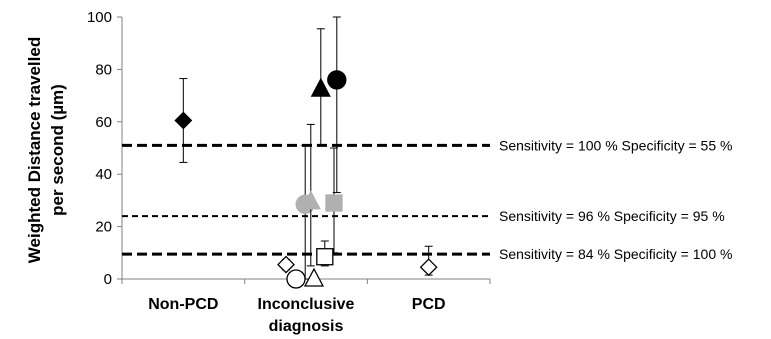 This screenshot has width=771, height=339. What do you see at coordinates (615, 145) in the screenshot?
I see `threshold-label: Sensitivity = 100 % Specificity = 55 %` at bounding box center [615, 145].